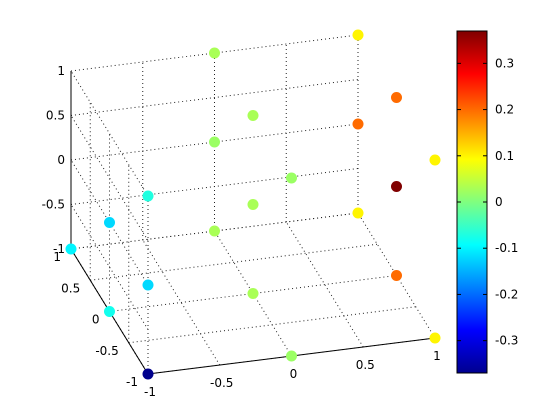 Image resolution: width=560 pixels, height=420 pixels. Describe the element at coordinates (57, 257) in the screenshot. I see `y-tick-label: 1` at that location.